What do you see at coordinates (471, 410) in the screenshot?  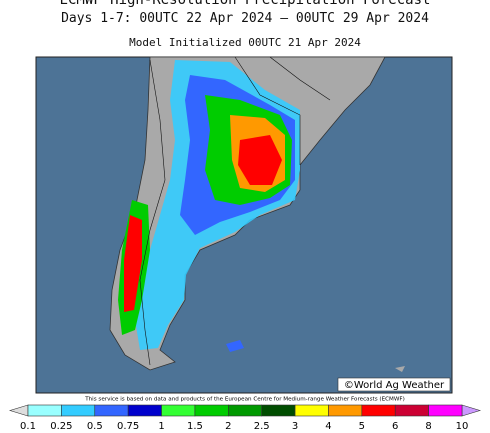 I see `legend-arrow-high` at bounding box center [471, 410].